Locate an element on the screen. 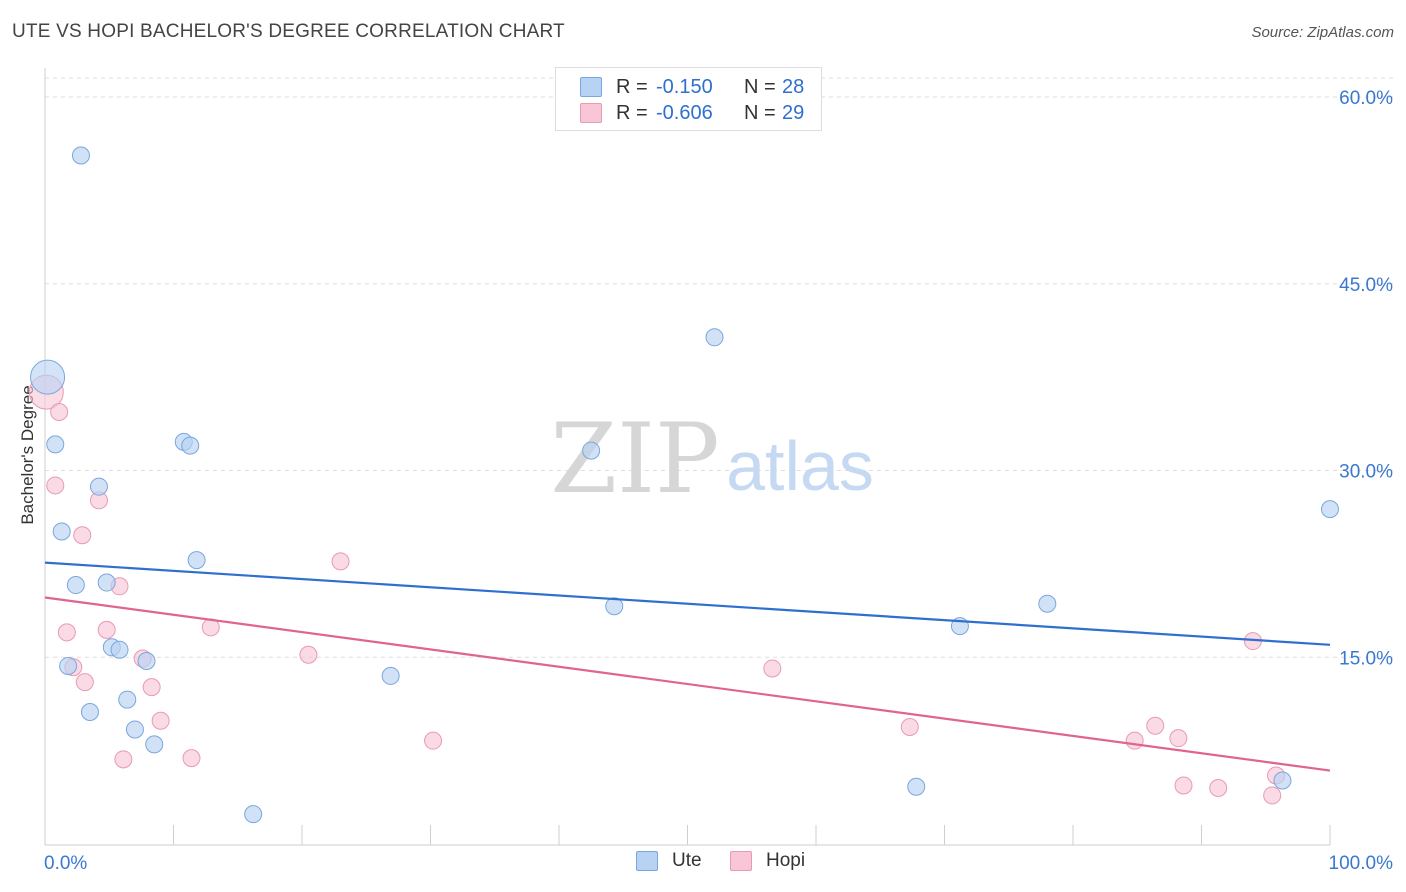 This screenshot has width=1406, height=892. ute-legend-swatch is located at coordinates (647, 861).